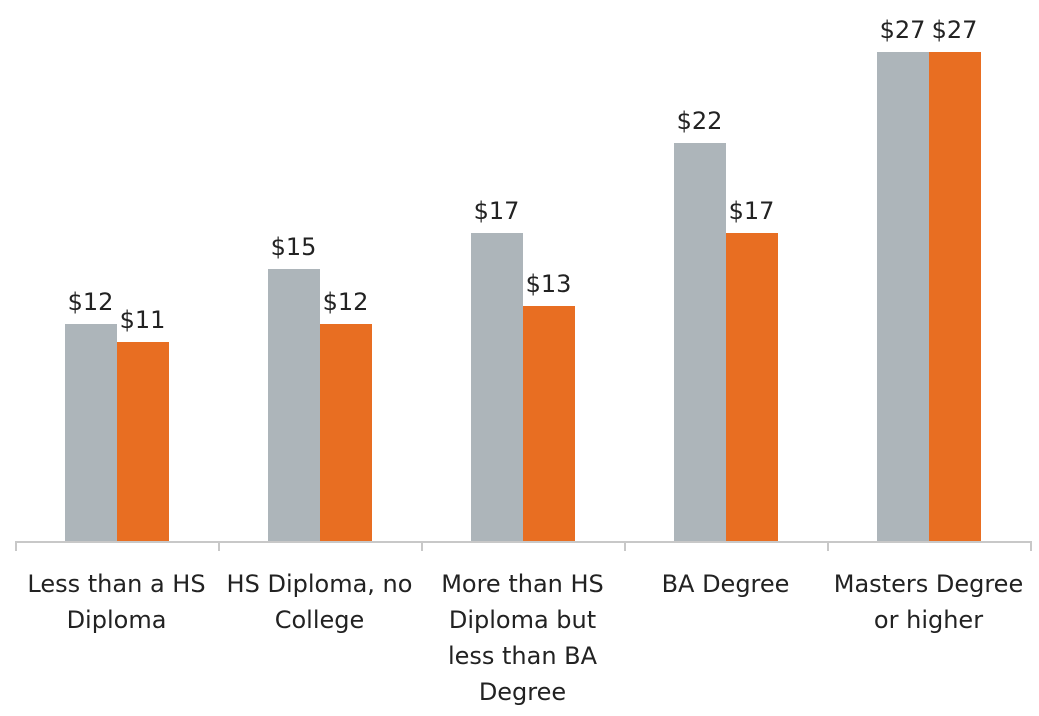  I want to click on data-label: $11, so click(142, 319).